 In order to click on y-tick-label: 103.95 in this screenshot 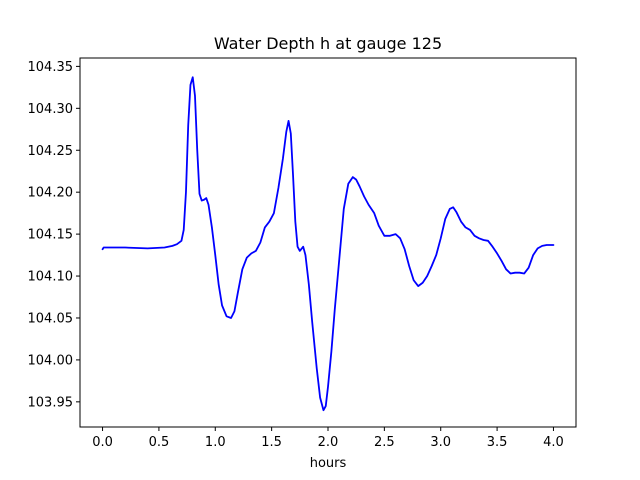, I will do `click(51, 402)`.